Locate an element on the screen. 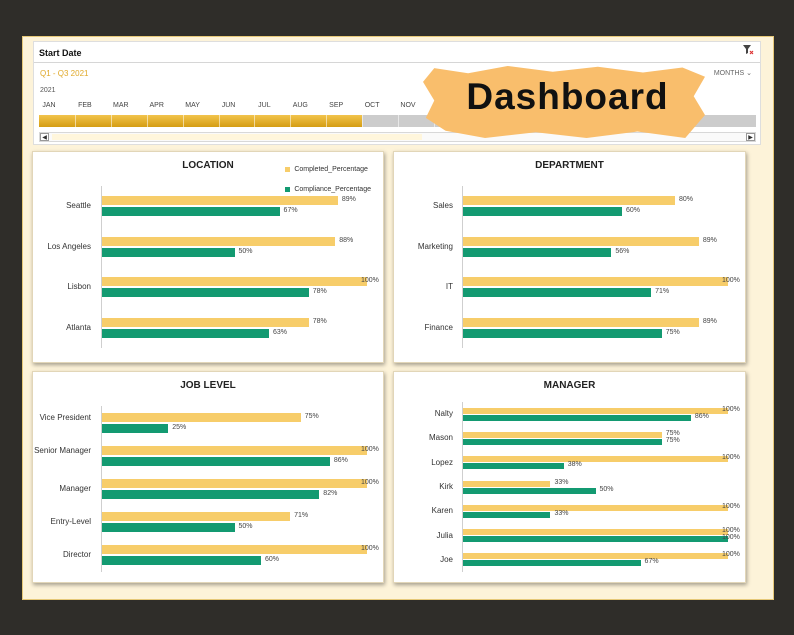 The image size is (794, 635). category-label: Atlanta is located at coordinates (78, 327).